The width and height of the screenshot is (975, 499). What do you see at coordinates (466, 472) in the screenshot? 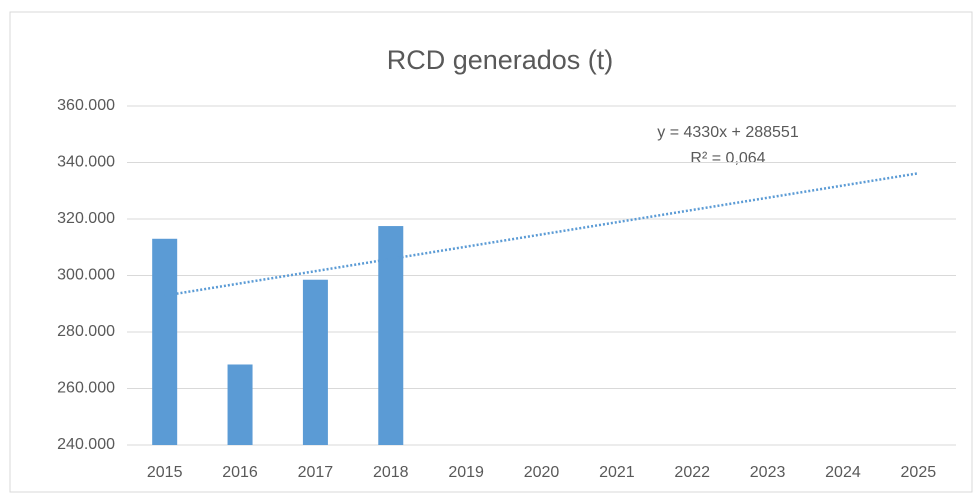
I see `x-tick-label: 2019` at bounding box center [466, 472].